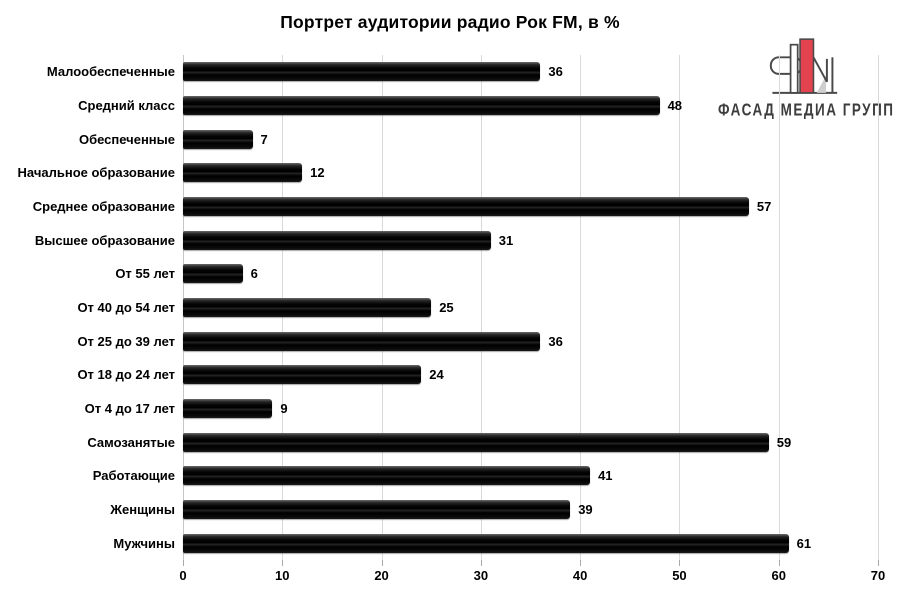 This screenshot has height=600, width=900. Describe the element at coordinates (254, 274) in the screenshot. I see `value-label: 6` at that location.